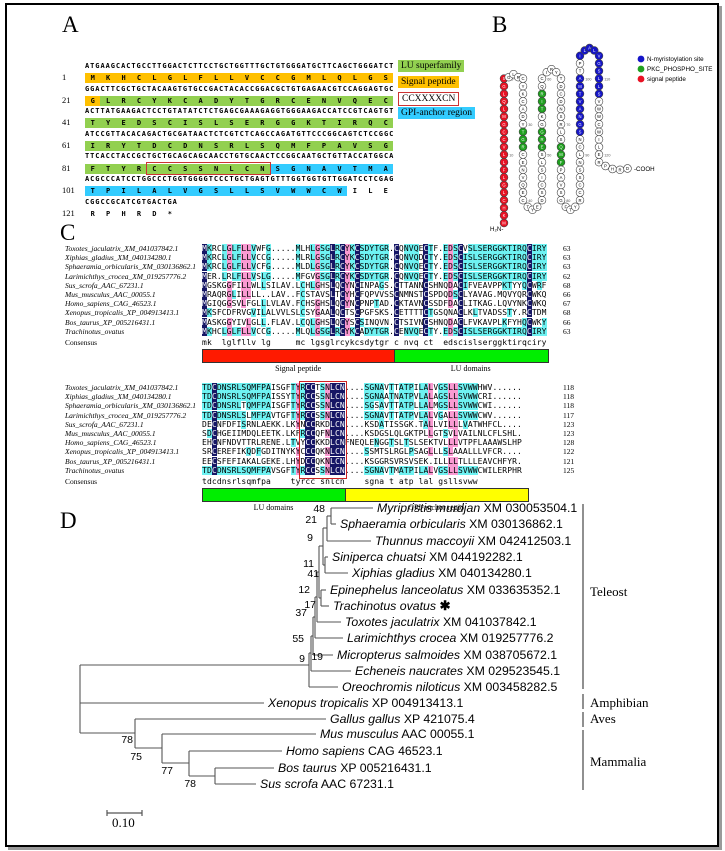 The width and height of the screenshot is (725, 851). Describe the element at coordinates (609, 591) in the screenshot. I see `group-label: Teleost` at that location.